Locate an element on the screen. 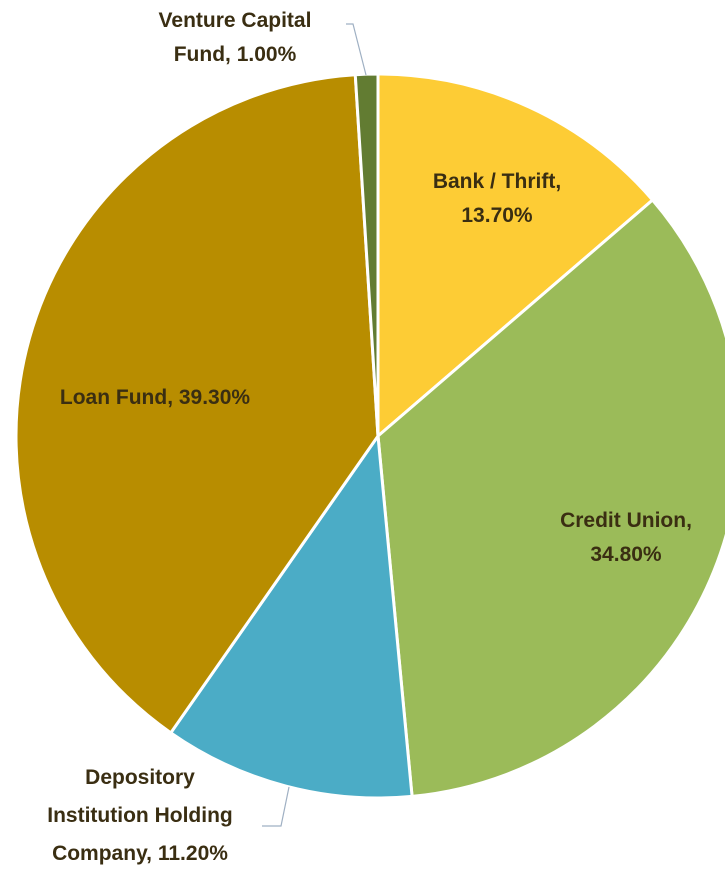 Image resolution: width=725 pixels, height=873 pixels. leader-line-depository-institution-holding-company is located at coordinates (276, 806).